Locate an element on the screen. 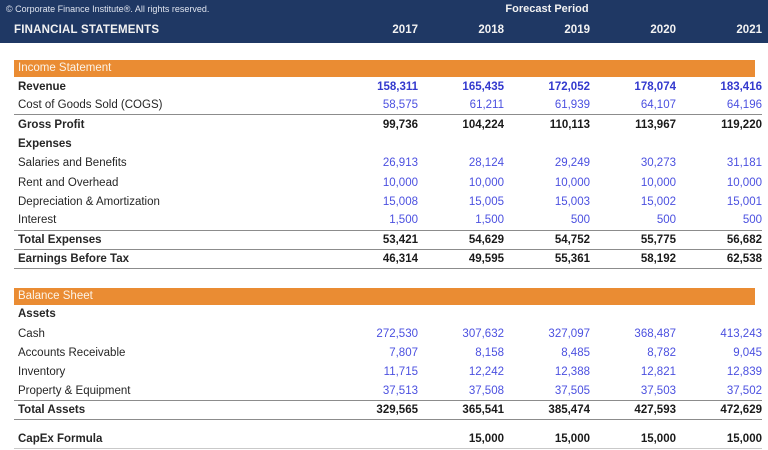 The image size is (768, 450). value-cell: 46,314 is located at coordinates (400, 258).